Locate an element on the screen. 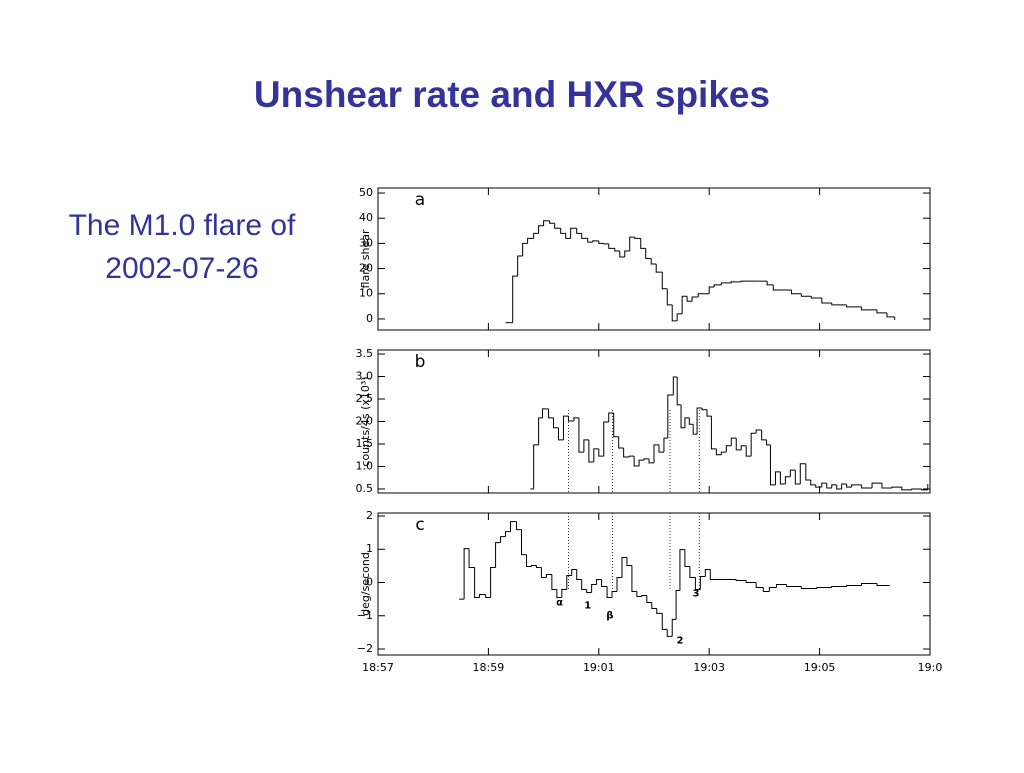 The height and width of the screenshot is (773, 1024). y-tick-label: 10 is located at coordinates (366, 293).